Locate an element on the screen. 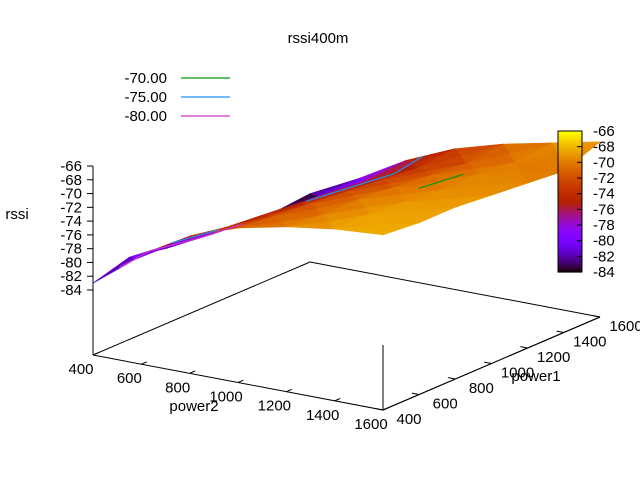 This screenshot has height=480, width=640. colorbar-tick-label: -66 is located at coordinates (604, 131).